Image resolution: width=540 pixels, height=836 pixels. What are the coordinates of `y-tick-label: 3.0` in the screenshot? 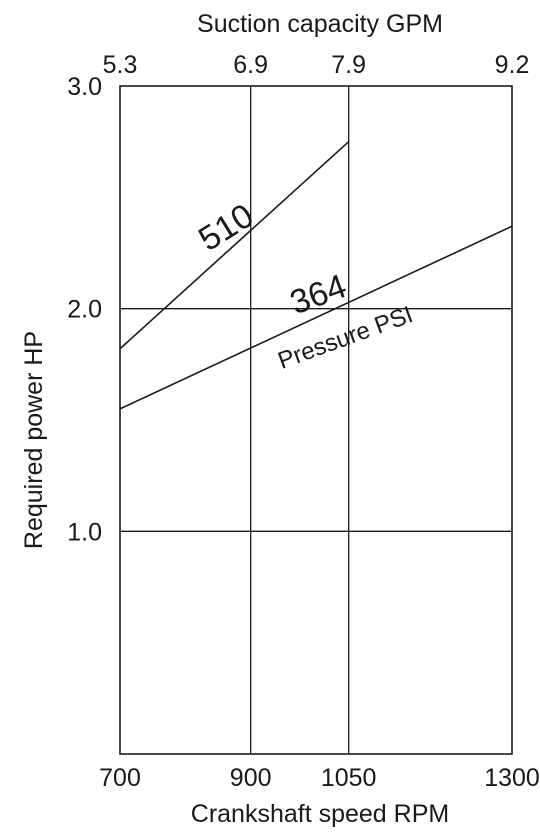 It's located at (84, 87).